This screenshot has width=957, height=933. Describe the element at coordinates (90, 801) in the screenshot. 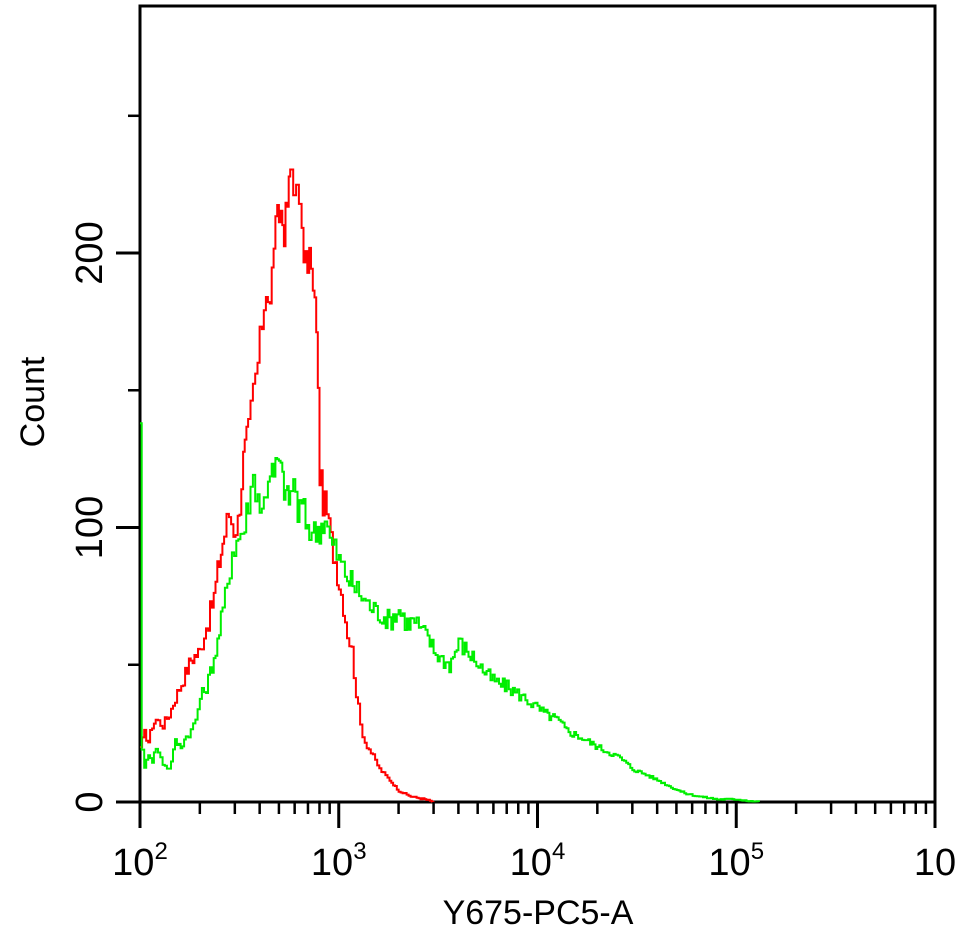

I see `y-tick-label: 0` at that location.